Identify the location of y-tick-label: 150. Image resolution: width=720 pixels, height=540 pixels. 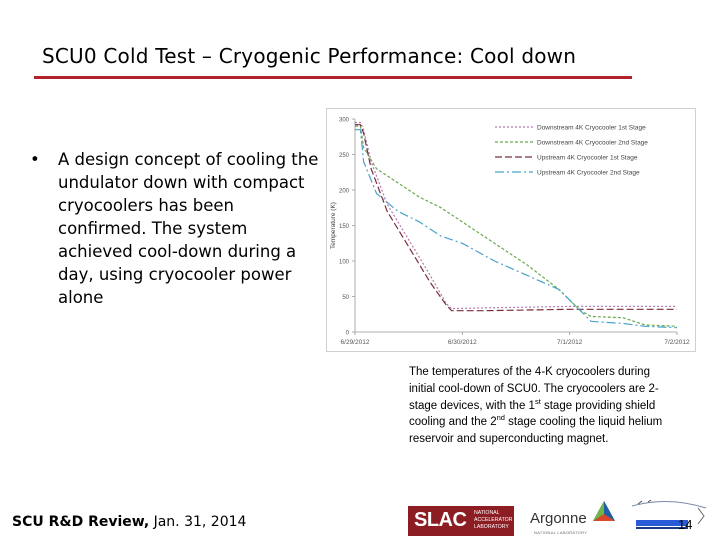
(344, 227).